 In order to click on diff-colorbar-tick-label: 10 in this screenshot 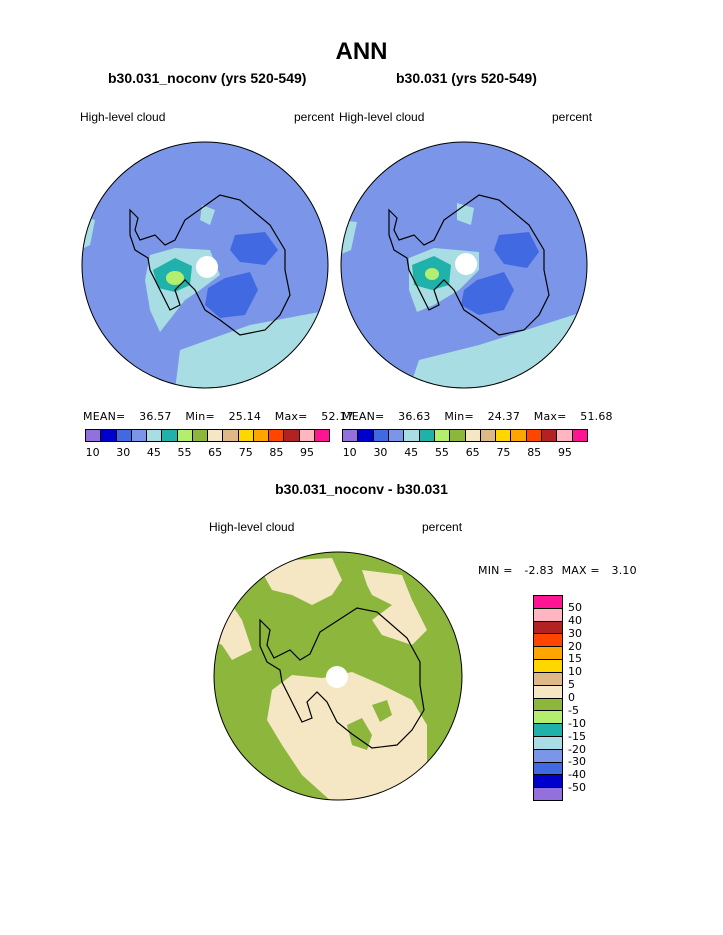, I will do `click(575, 672)`.